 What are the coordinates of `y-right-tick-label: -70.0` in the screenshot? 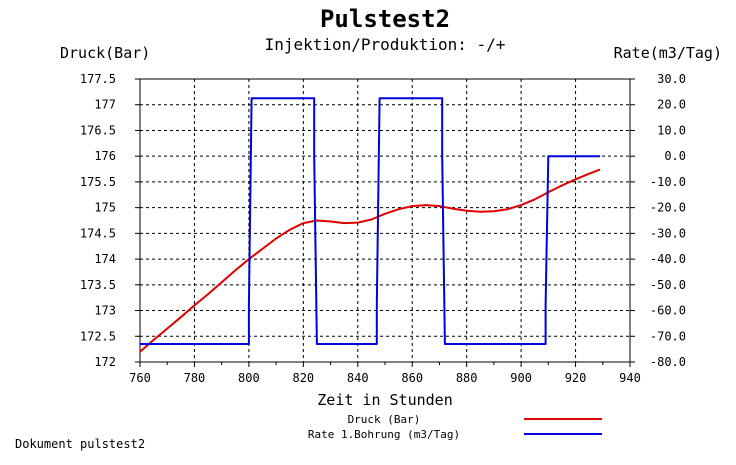 It's located at (668, 336).